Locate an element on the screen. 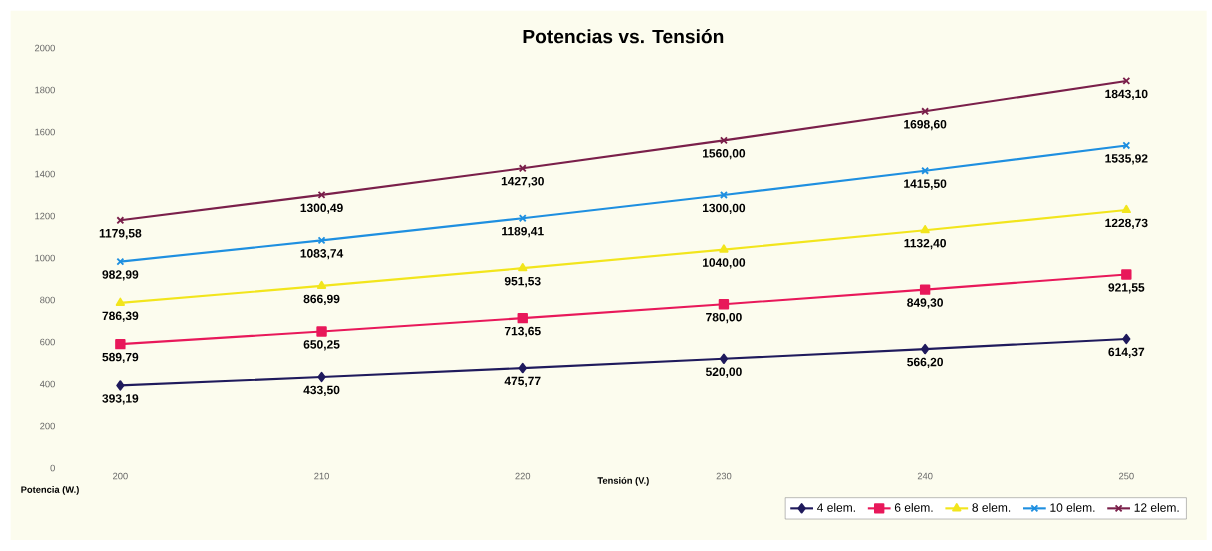  data-label: 1698,60 is located at coordinates (925, 125).